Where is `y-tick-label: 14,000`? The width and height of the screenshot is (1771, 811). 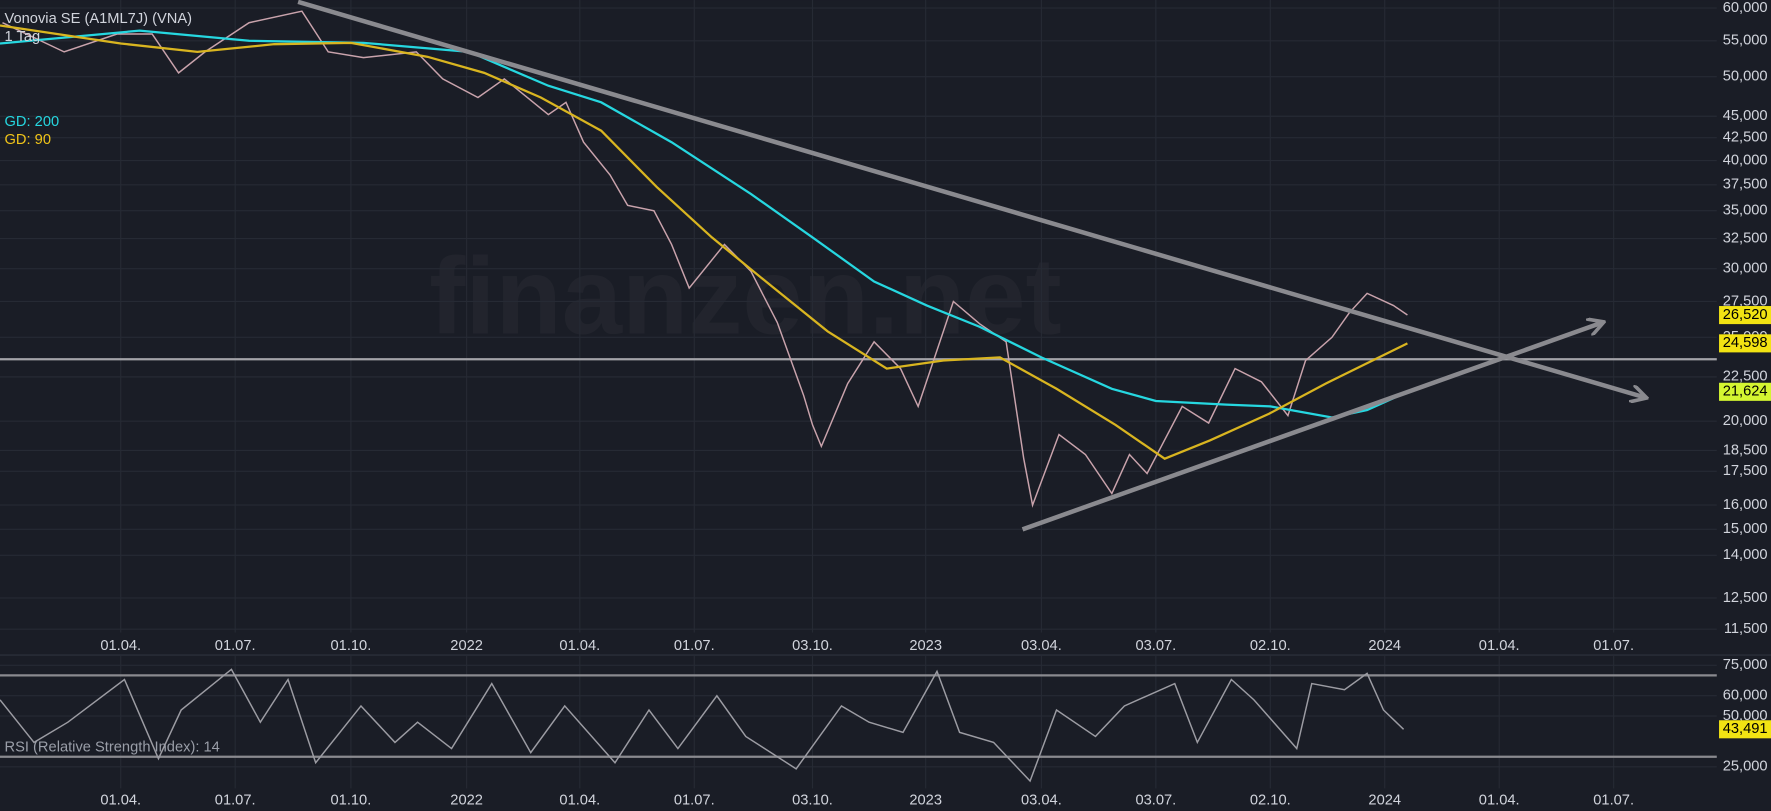 y-tick-label: 14,000 is located at coordinates (1745, 555).